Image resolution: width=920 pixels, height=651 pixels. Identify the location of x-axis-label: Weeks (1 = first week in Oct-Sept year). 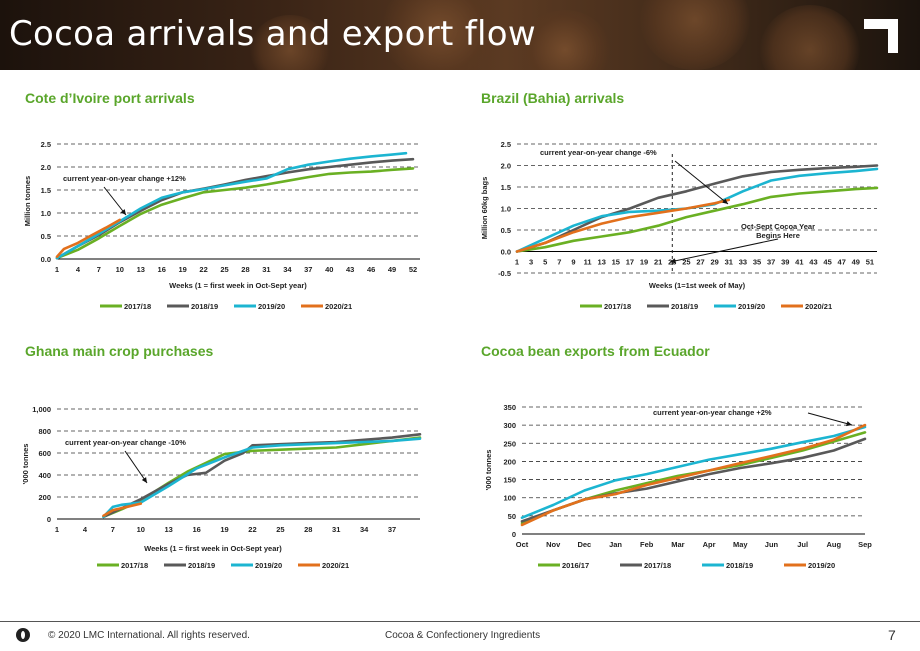
(213, 548).